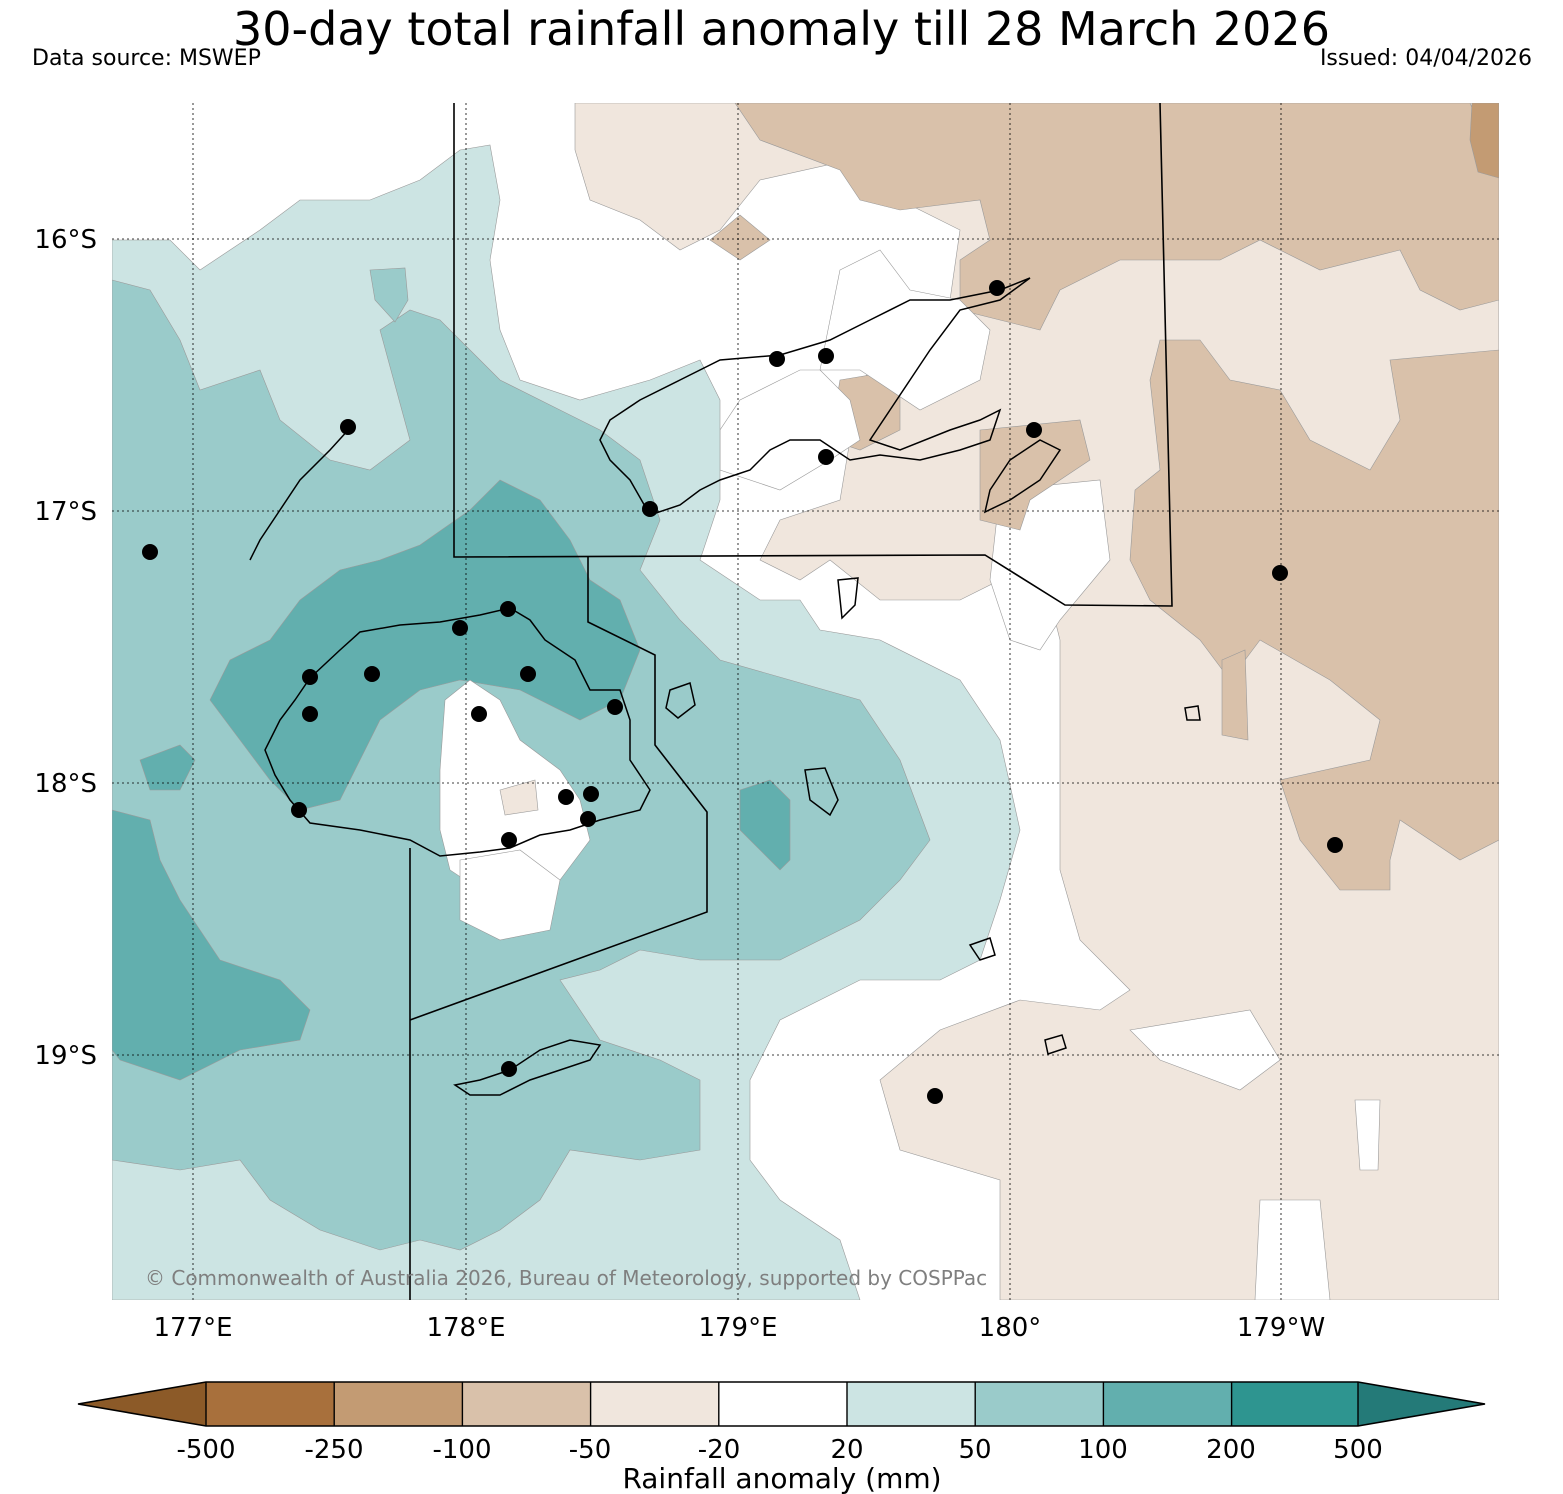 The height and width of the screenshot is (1494, 1563). I want to click on koro-island-coastline, so click(680, 700).